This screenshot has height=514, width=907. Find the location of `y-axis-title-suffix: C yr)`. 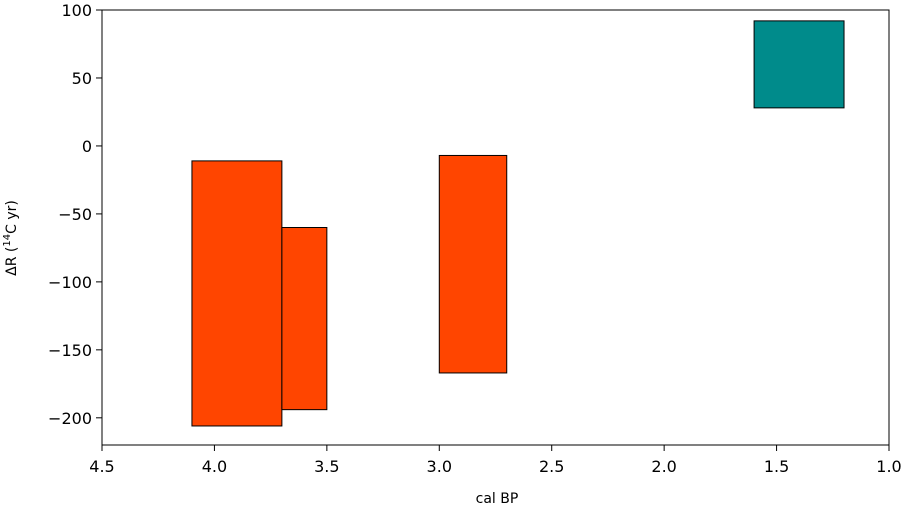

y-axis-title-suffix: C yr) is located at coordinates (12, 217).